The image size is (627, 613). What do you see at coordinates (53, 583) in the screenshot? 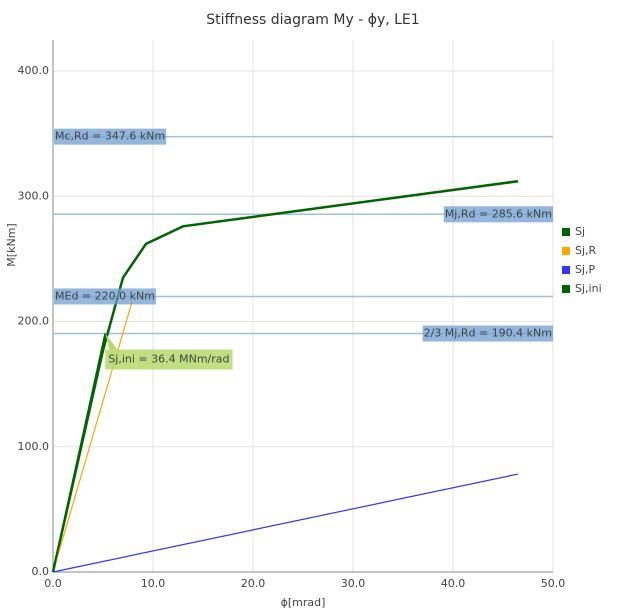
I see `x-tick-label: 0.0` at bounding box center [53, 583].